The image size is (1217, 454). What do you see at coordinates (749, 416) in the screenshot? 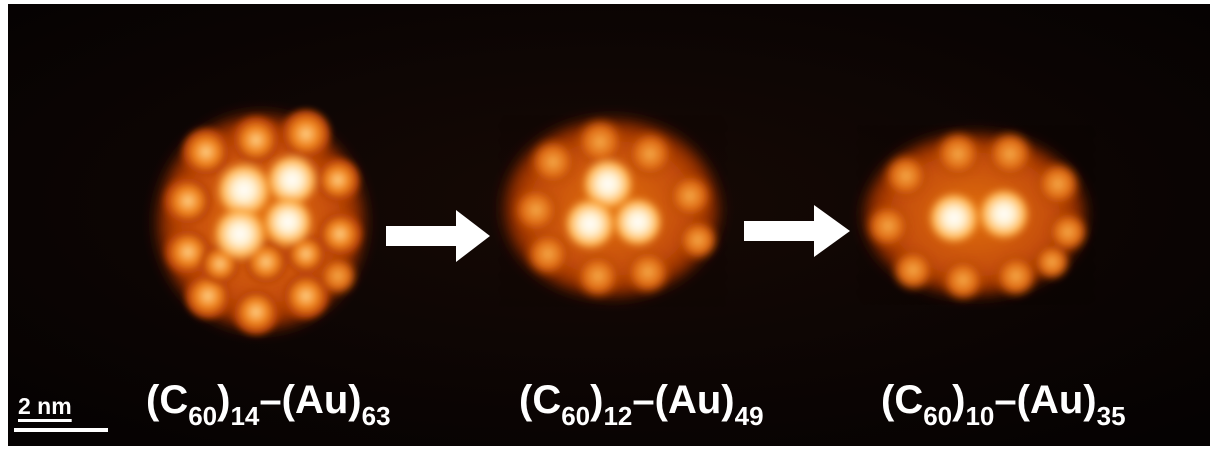
I see `label-au-count: 49` at bounding box center [749, 416].